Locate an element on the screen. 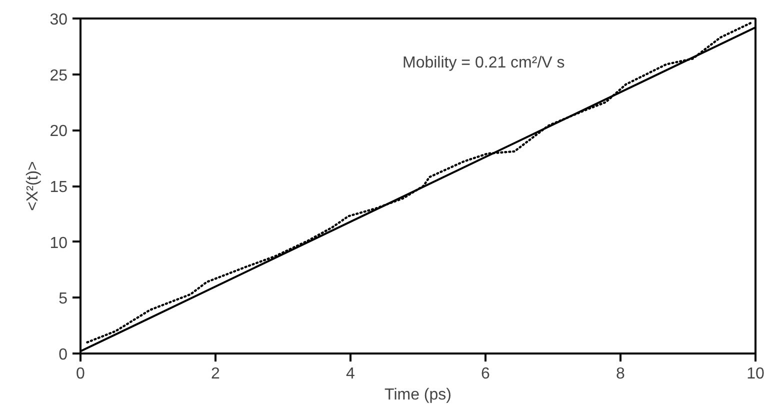 This screenshot has height=406, width=770. y-tick-label: 20 is located at coordinates (59, 131).